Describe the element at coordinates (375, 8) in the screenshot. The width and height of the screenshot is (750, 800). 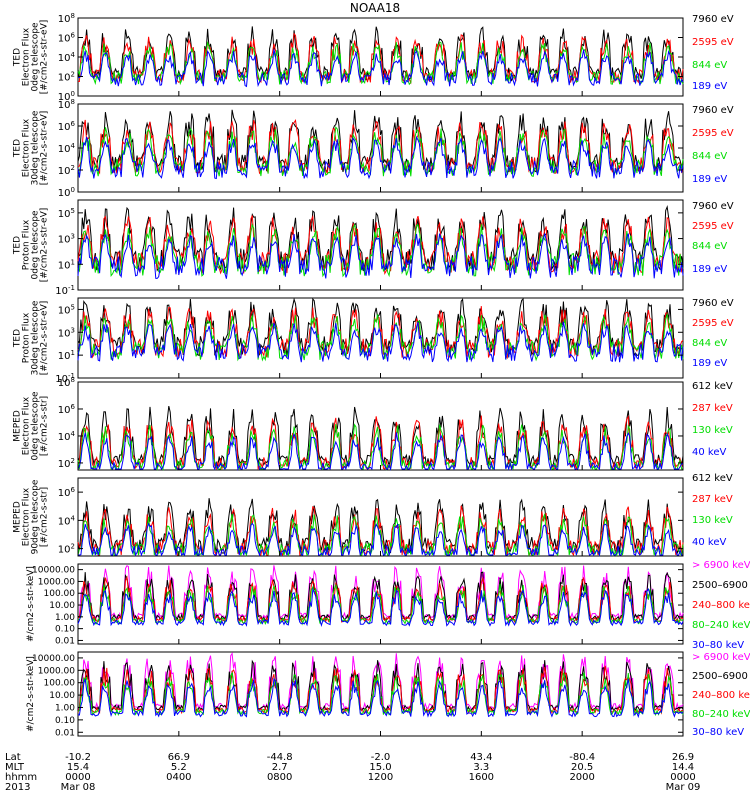
I see `figure-title: NOAA18` at that location.